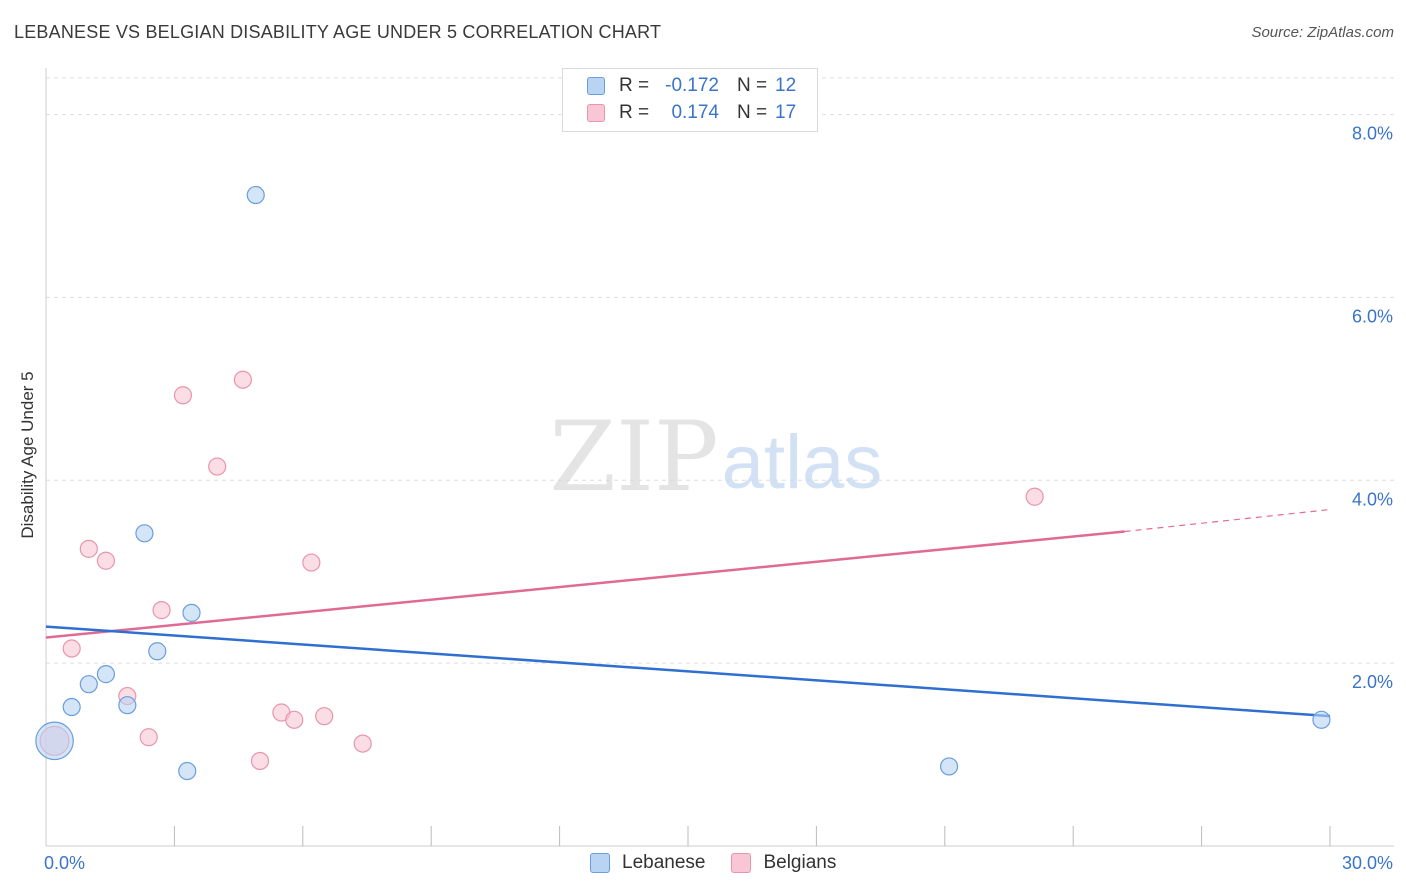 The height and width of the screenshot is (892, 1406). What do you see at coordinates (786, 85) in the screenshot?
I see `legend-n-value: 12` at bounding box center [786, 85].